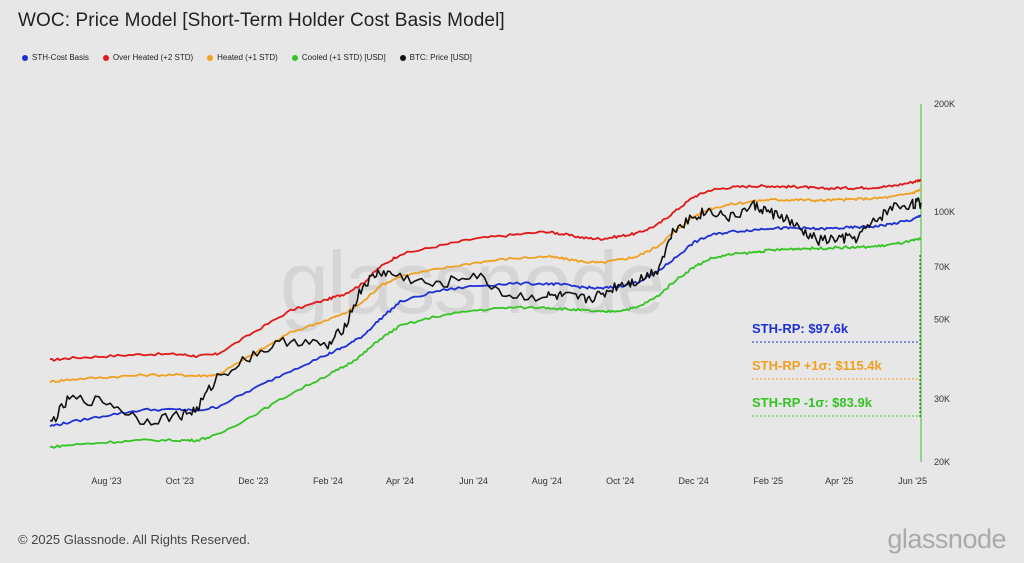 The height and width of the screenshot is (563, 1024). Describe the element at coordinates (400, 481) in the screenshot. I see `x-tick-label: Apr '24` at that location.